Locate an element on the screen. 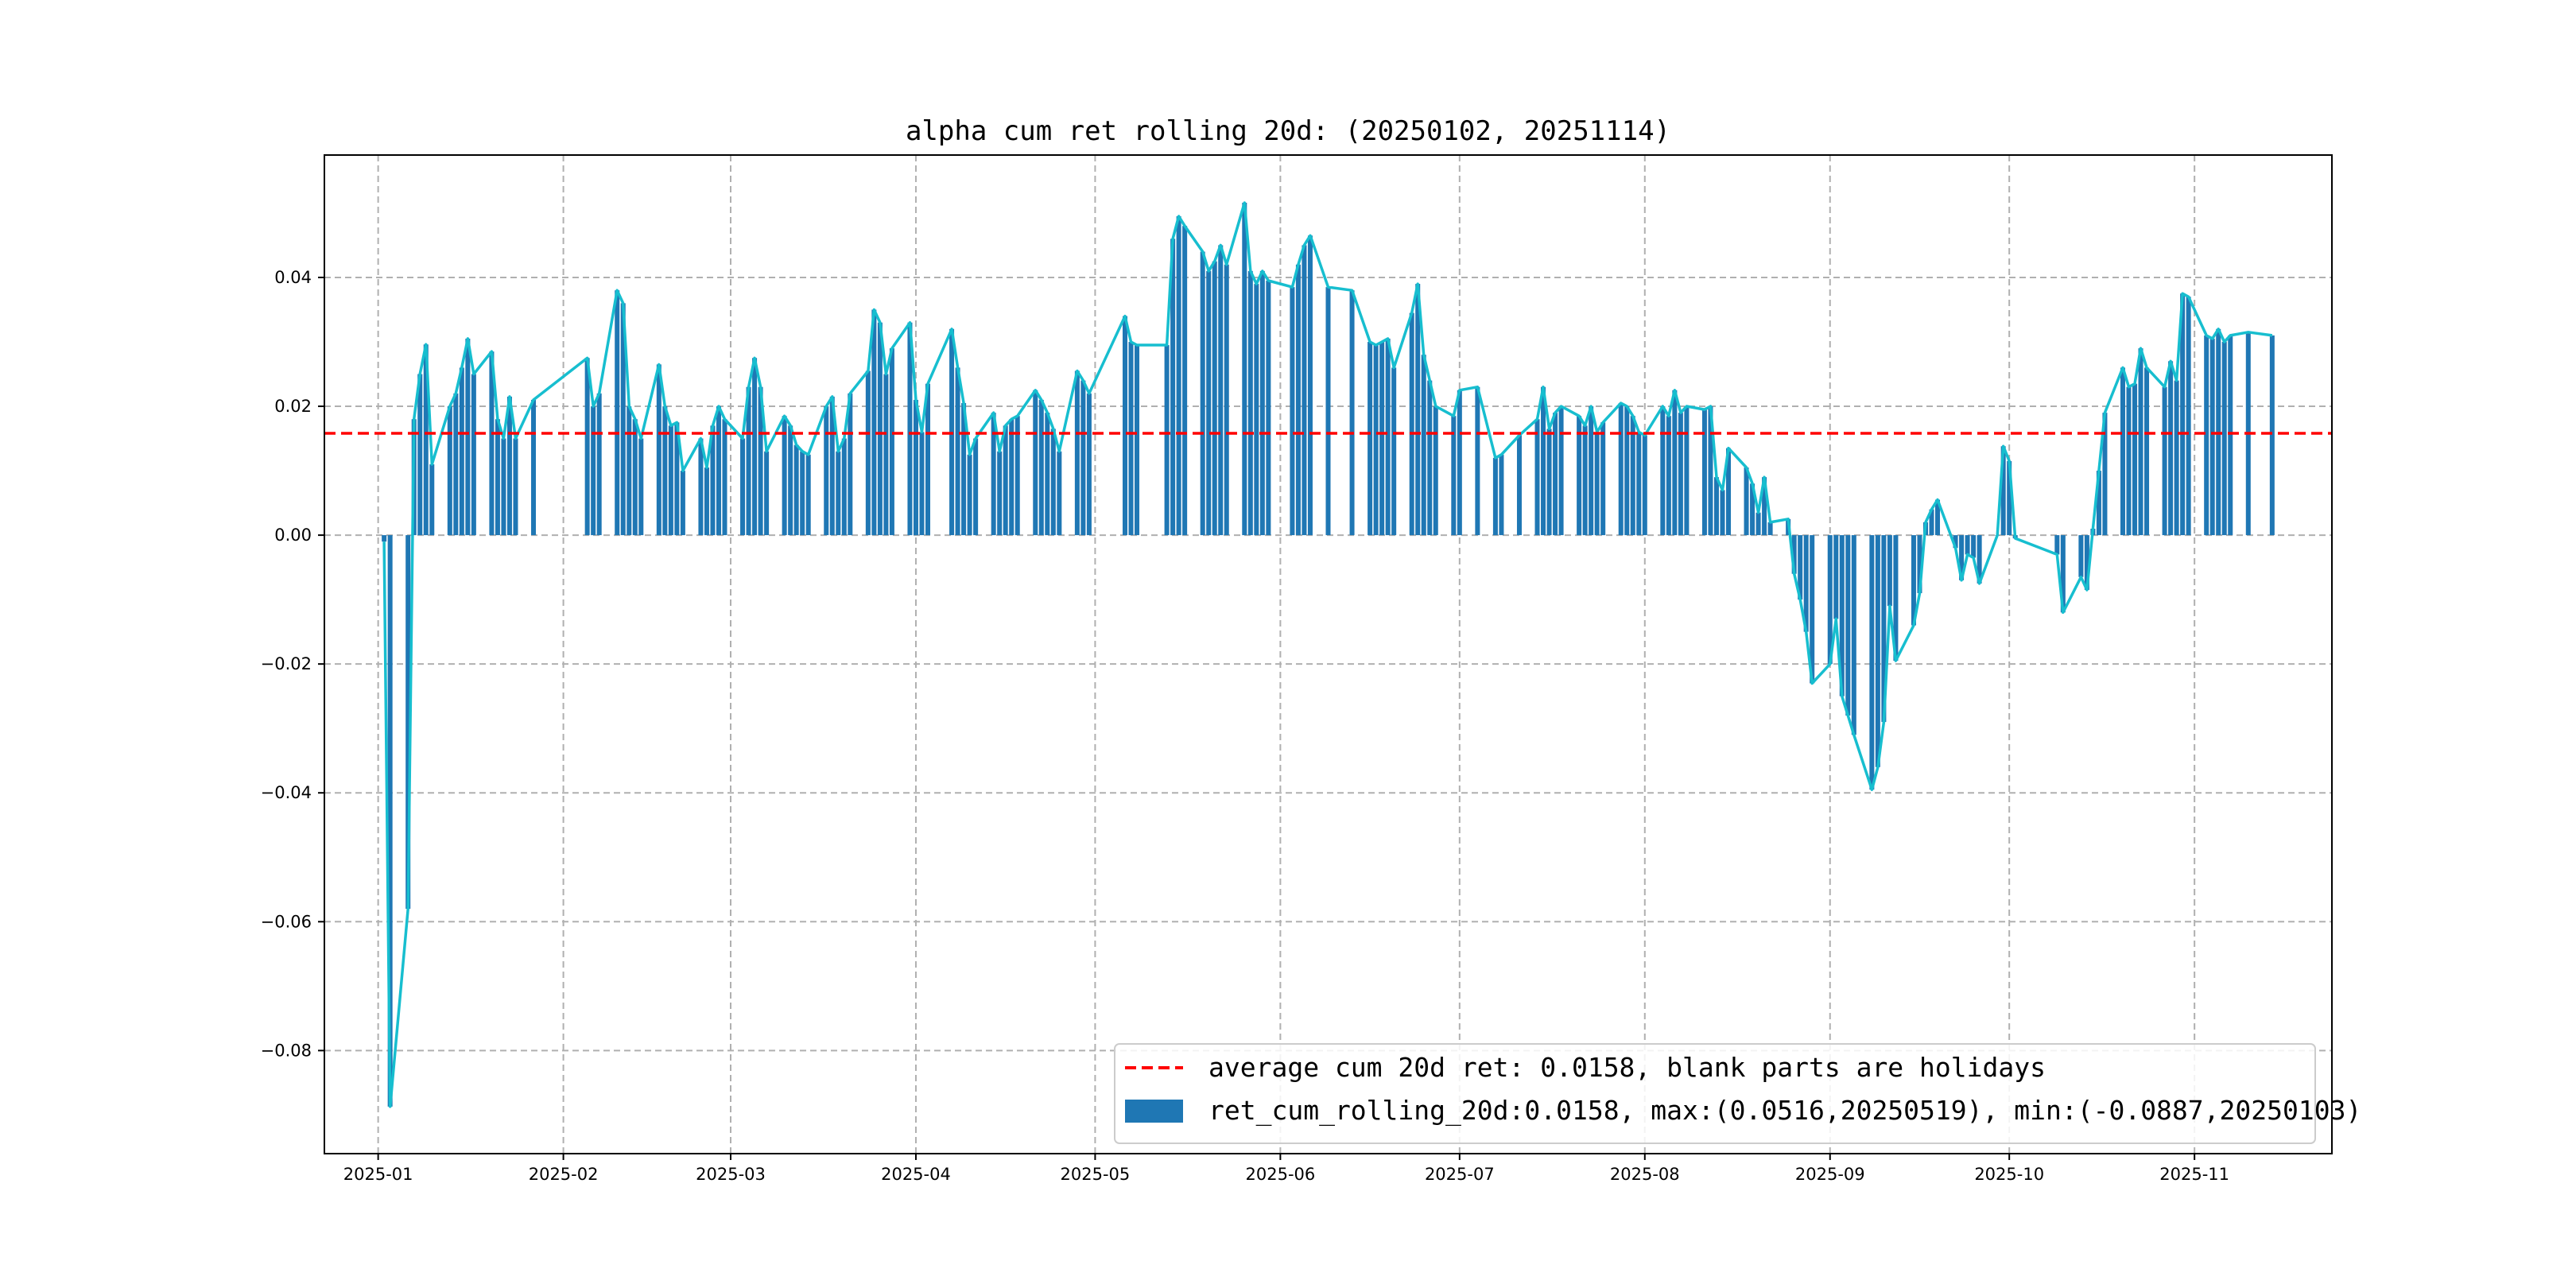  x-tick-label: 2025-04 is located at coordinates (916, 1174).